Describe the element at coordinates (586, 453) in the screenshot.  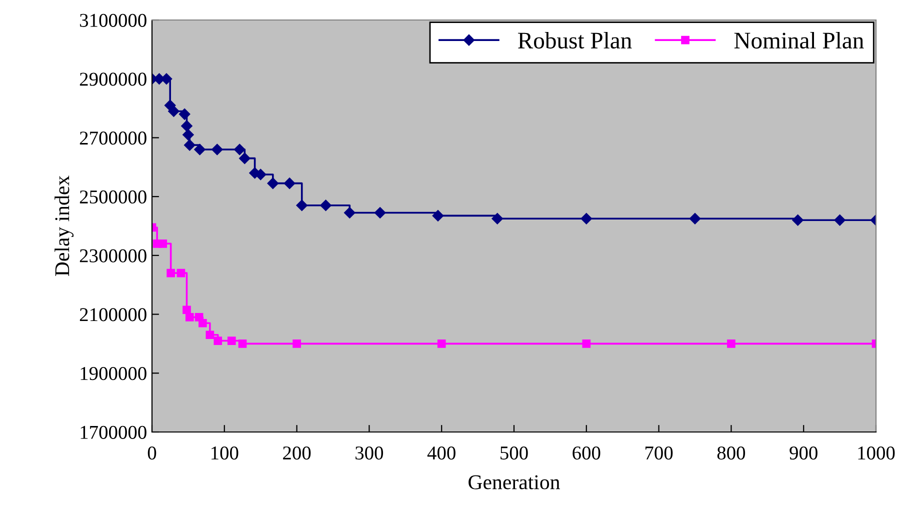
I see `x-tick-label: 600` at that location.